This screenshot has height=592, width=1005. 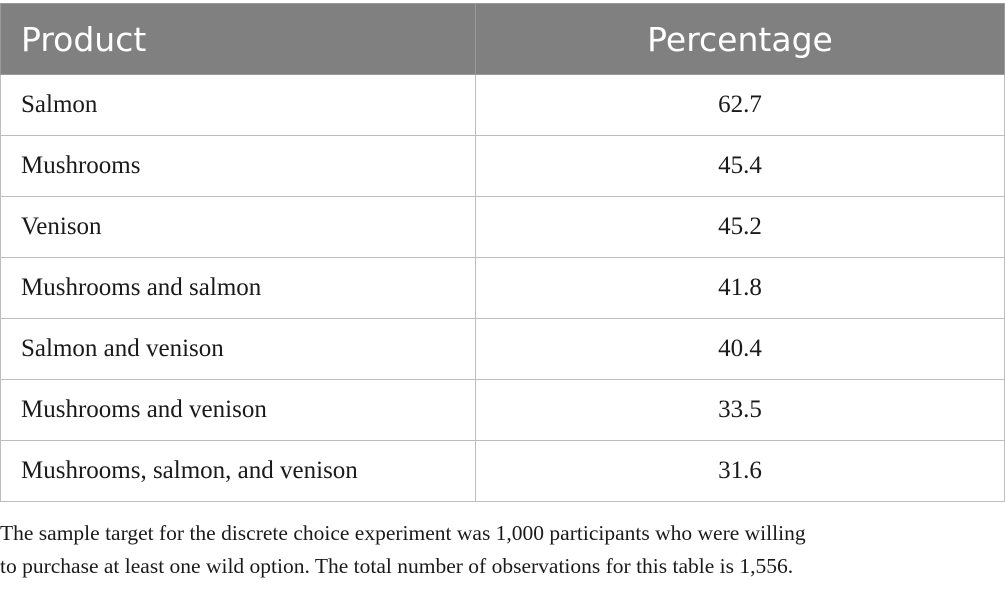 I want to click on table-row: Mushrooms 45.4, so click(x=502, y=166).